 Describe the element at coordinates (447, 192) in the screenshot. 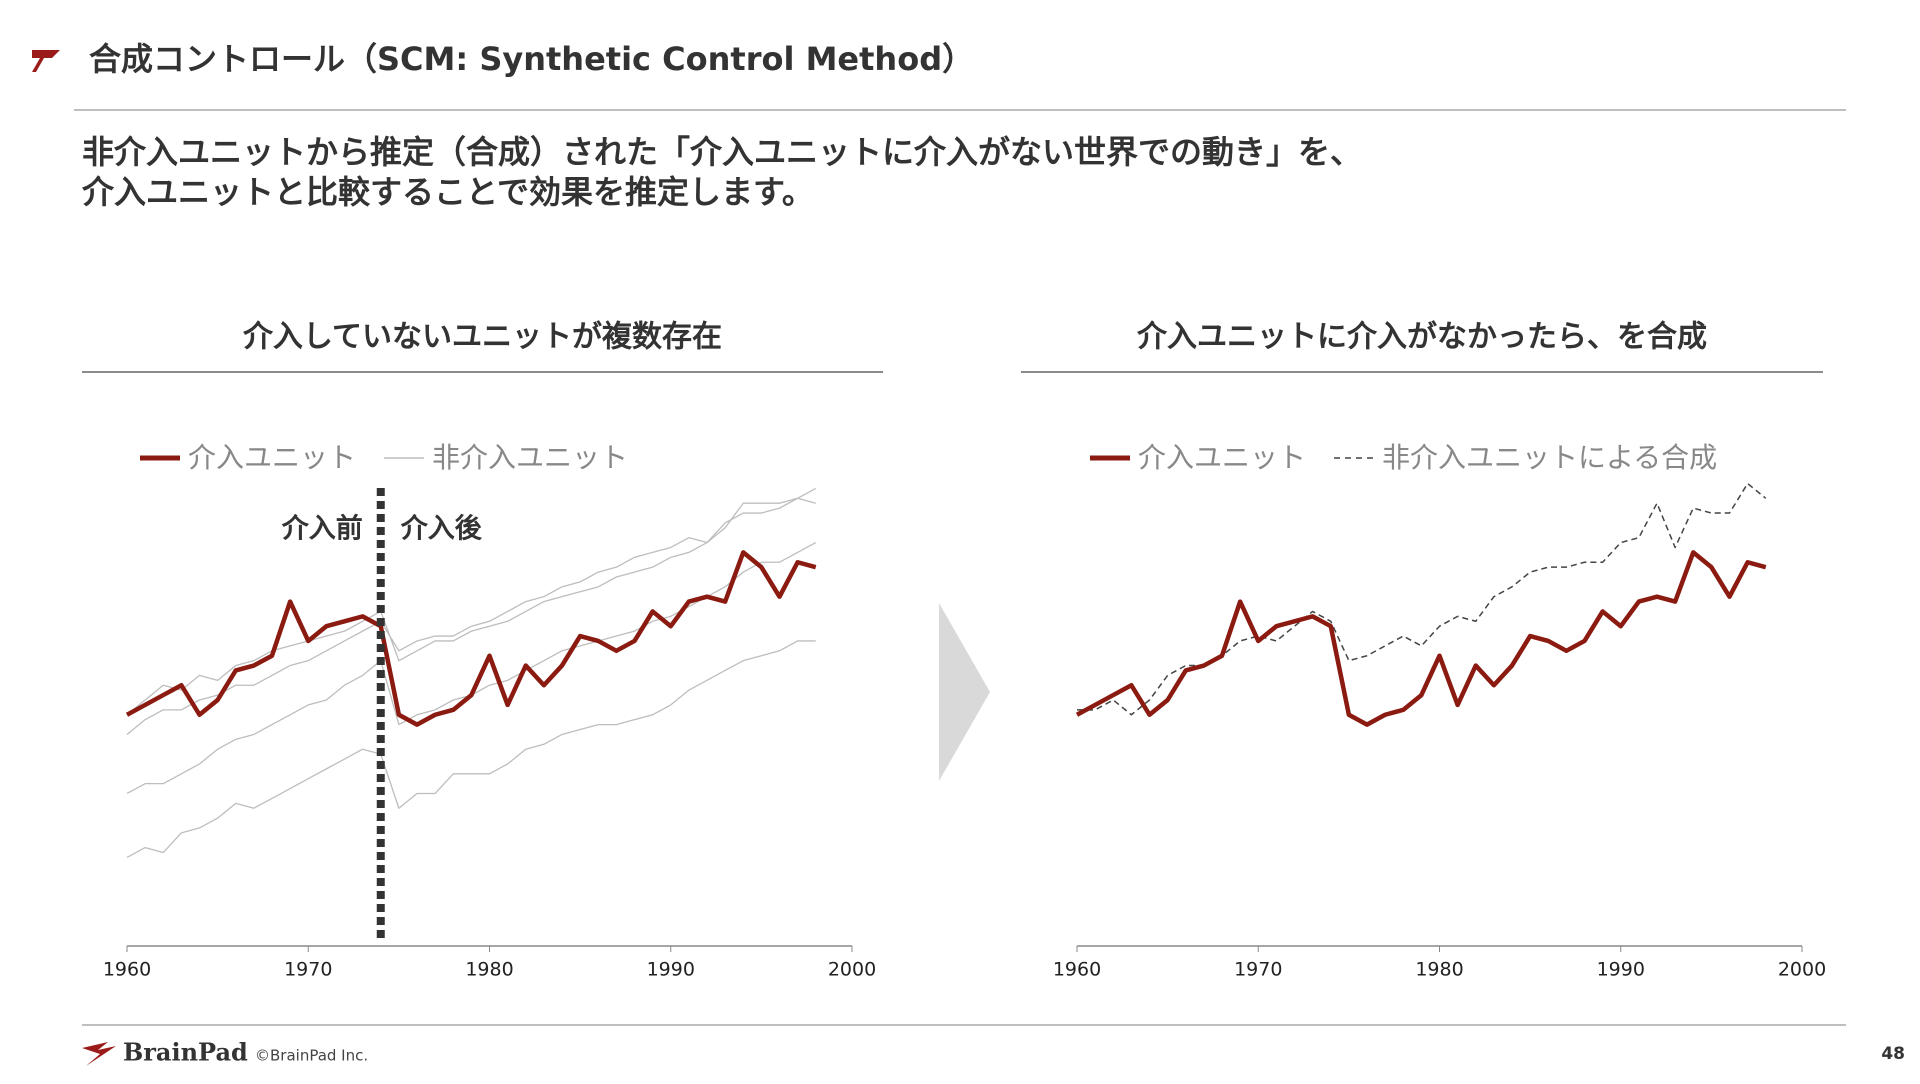

I see `subtitle-line: 介入ユニットと比較することで効果を推定します。` at that location.